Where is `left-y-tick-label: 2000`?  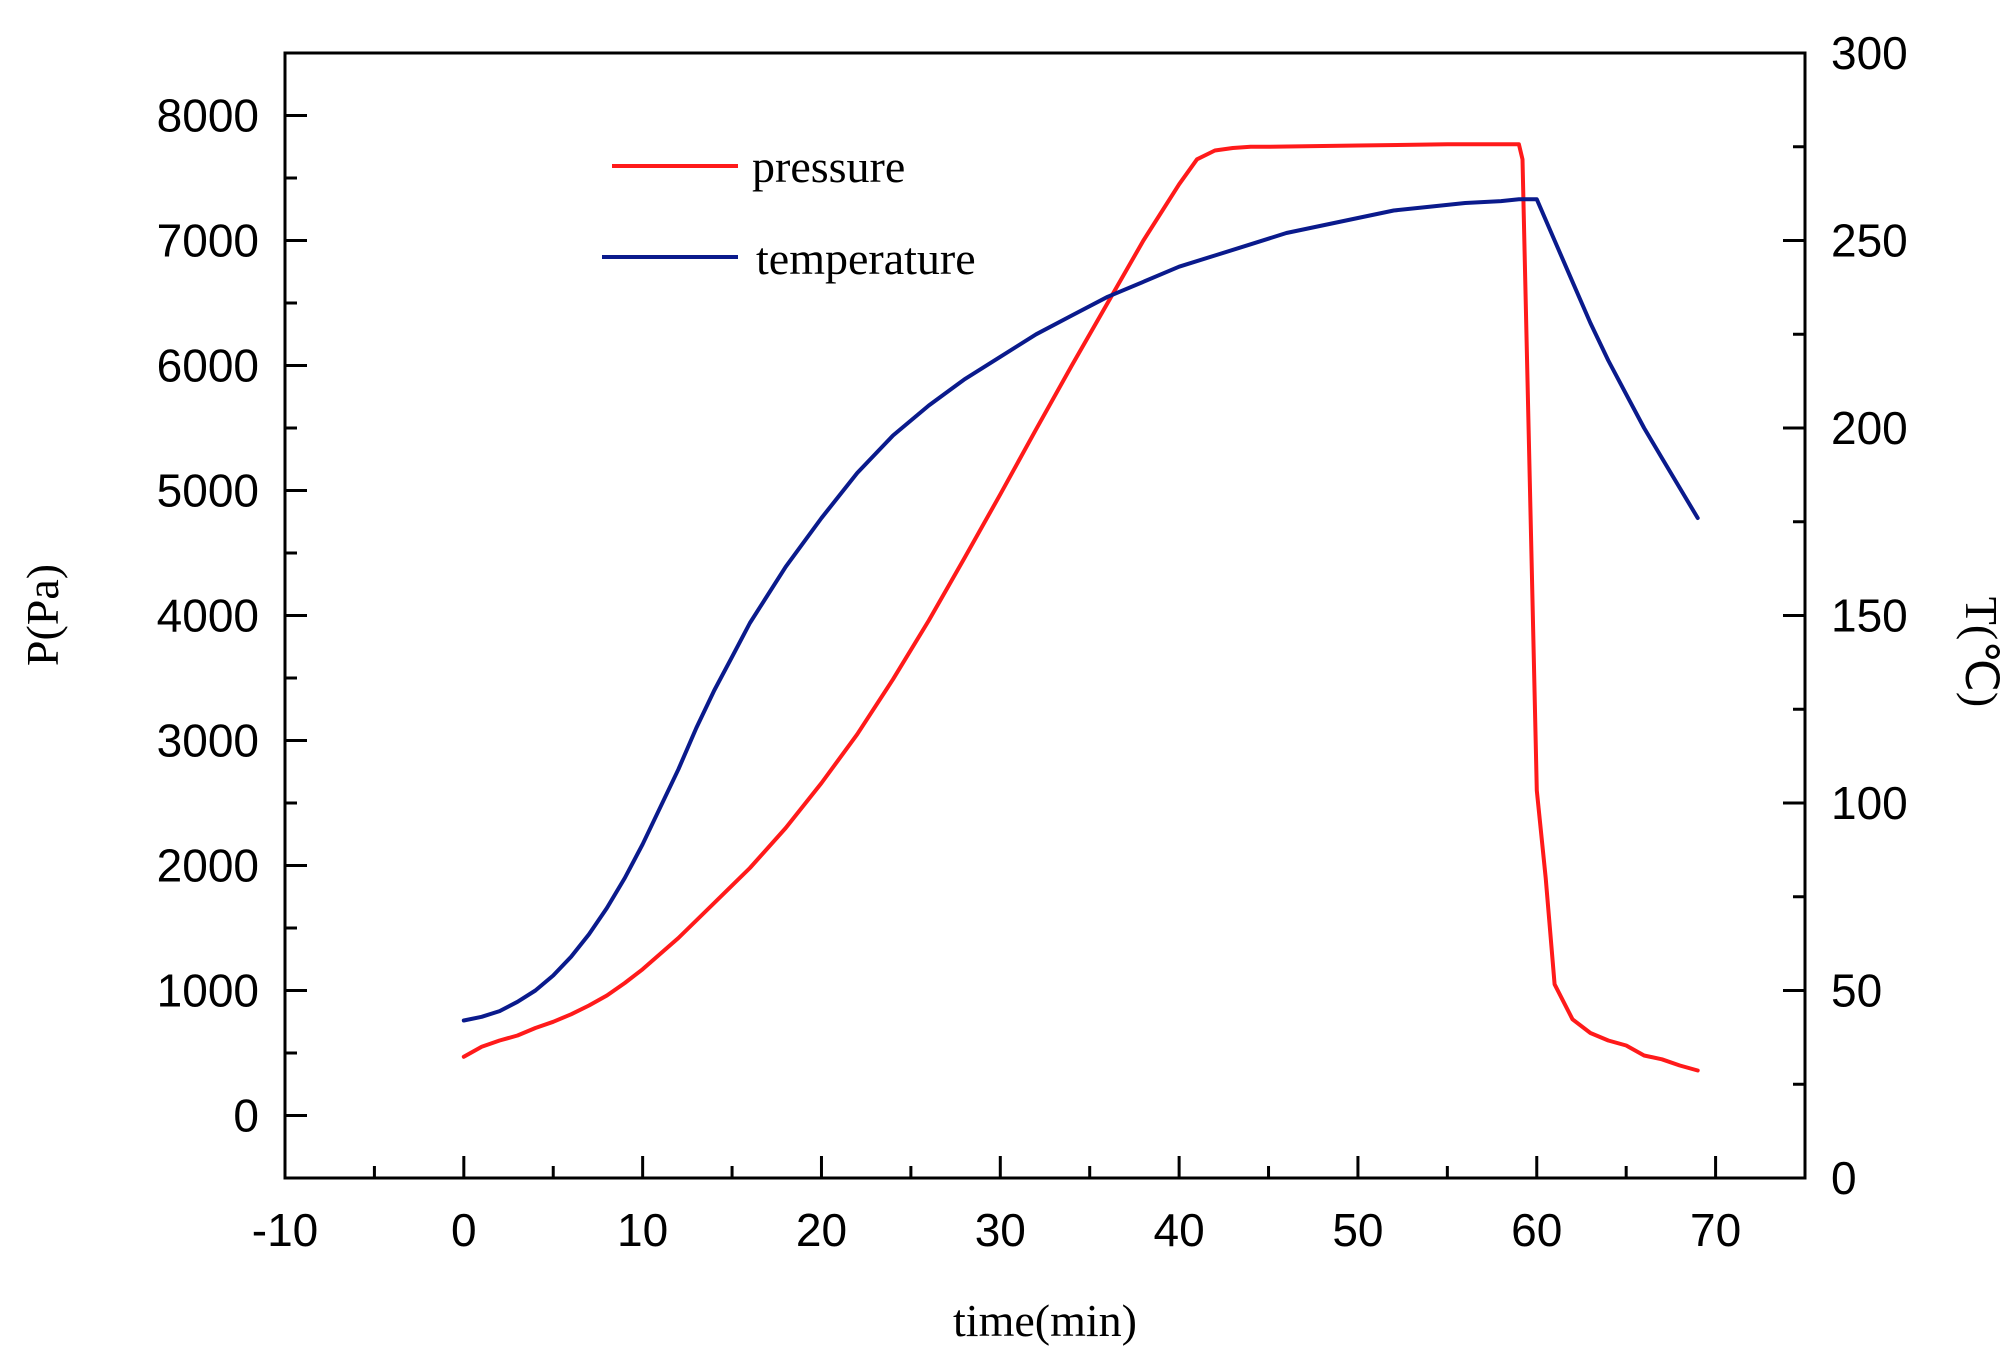
left-y-tick-label: 2000 is located at coordinates (208, 866).